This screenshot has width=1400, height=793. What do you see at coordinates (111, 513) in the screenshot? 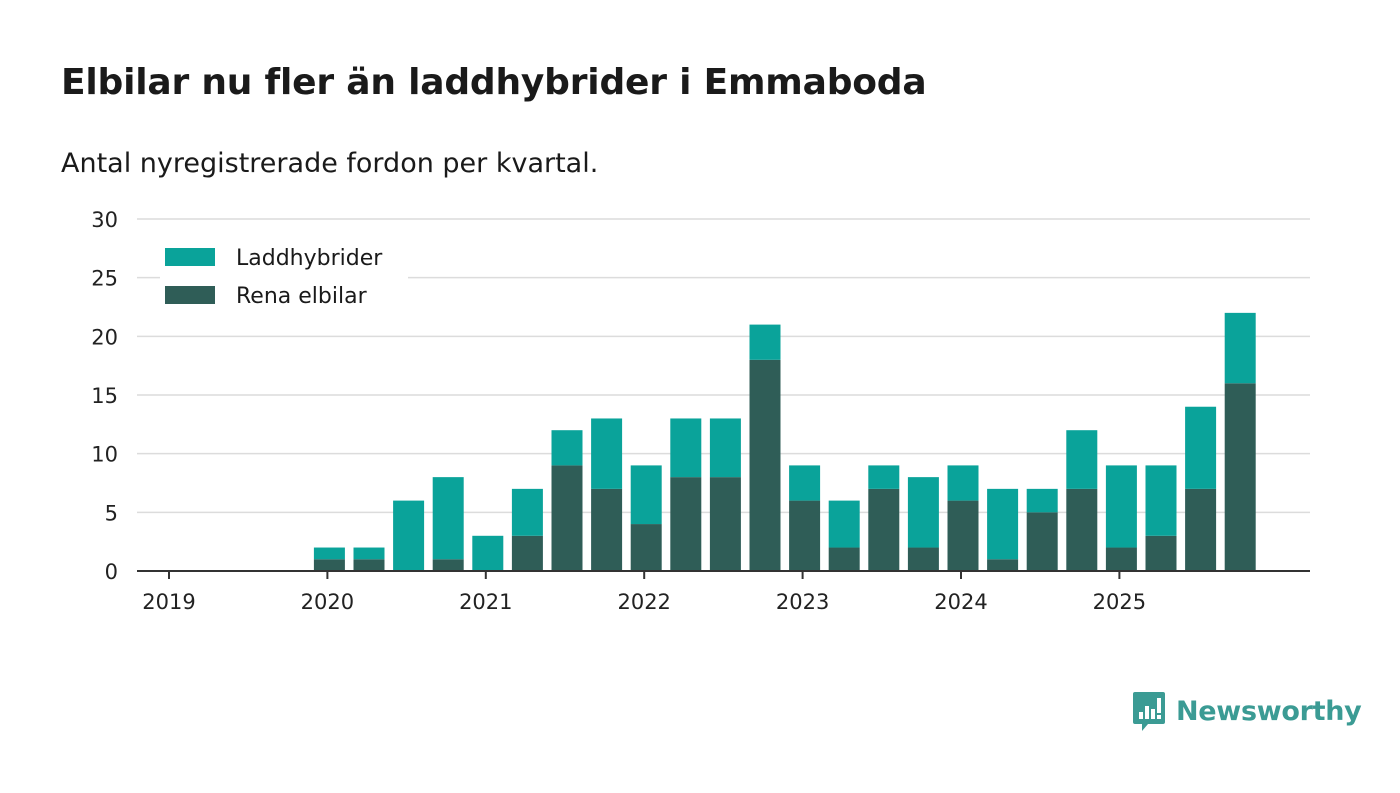
I see `y-tick-label: 5` at bounding box center [111, 513].